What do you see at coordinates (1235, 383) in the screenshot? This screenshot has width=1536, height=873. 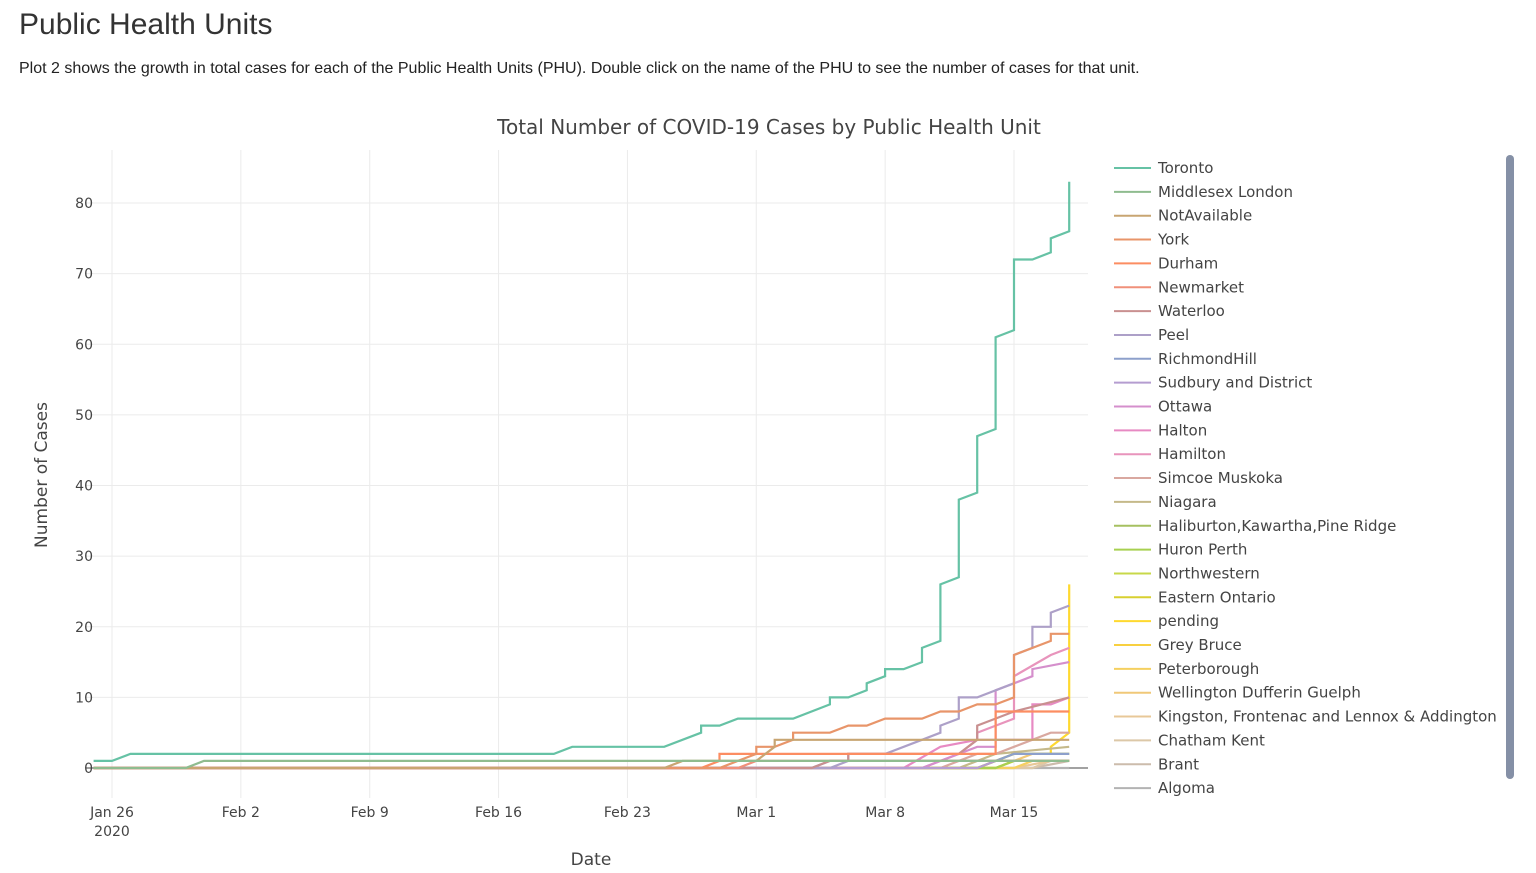 I see `legend-label: Sudbury and District` at bounding box center [1235, 383].